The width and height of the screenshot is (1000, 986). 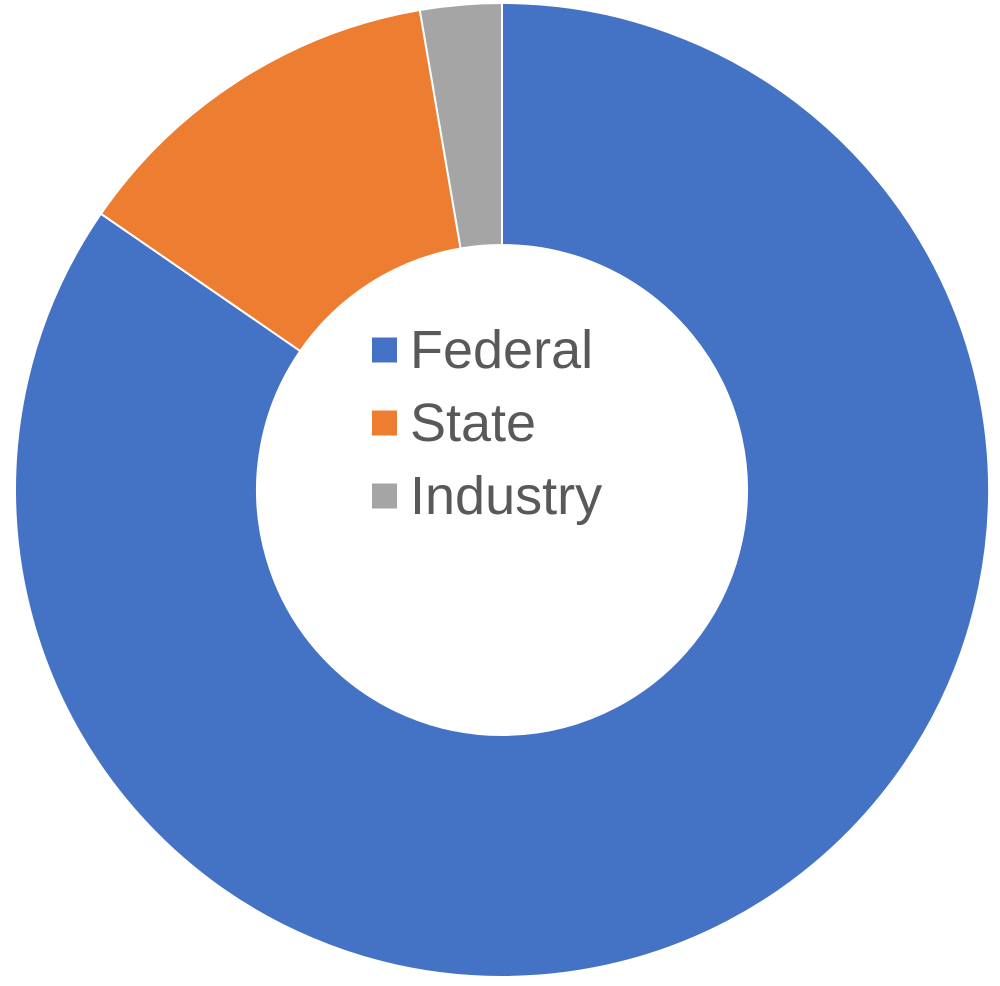 I want to click on legend-item-state: State, so click(x=454, y=423).